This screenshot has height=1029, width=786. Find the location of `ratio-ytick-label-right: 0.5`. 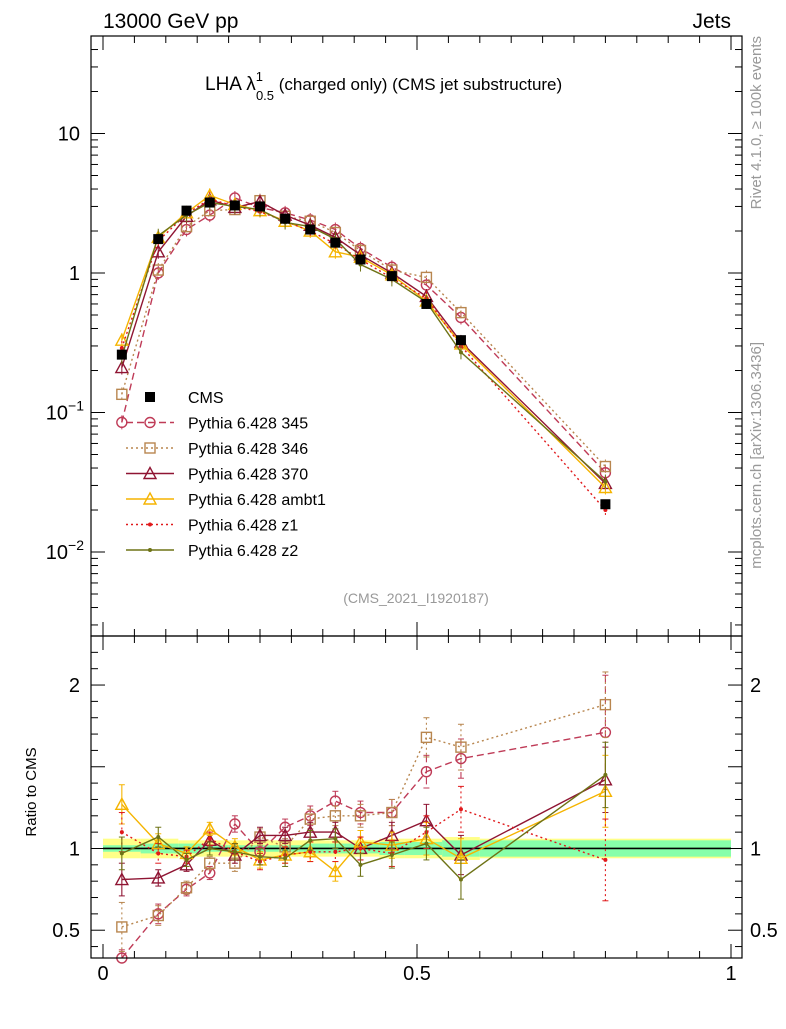

ratio-ytick-label-right: 0.5 is located at coordinates (764, 931).